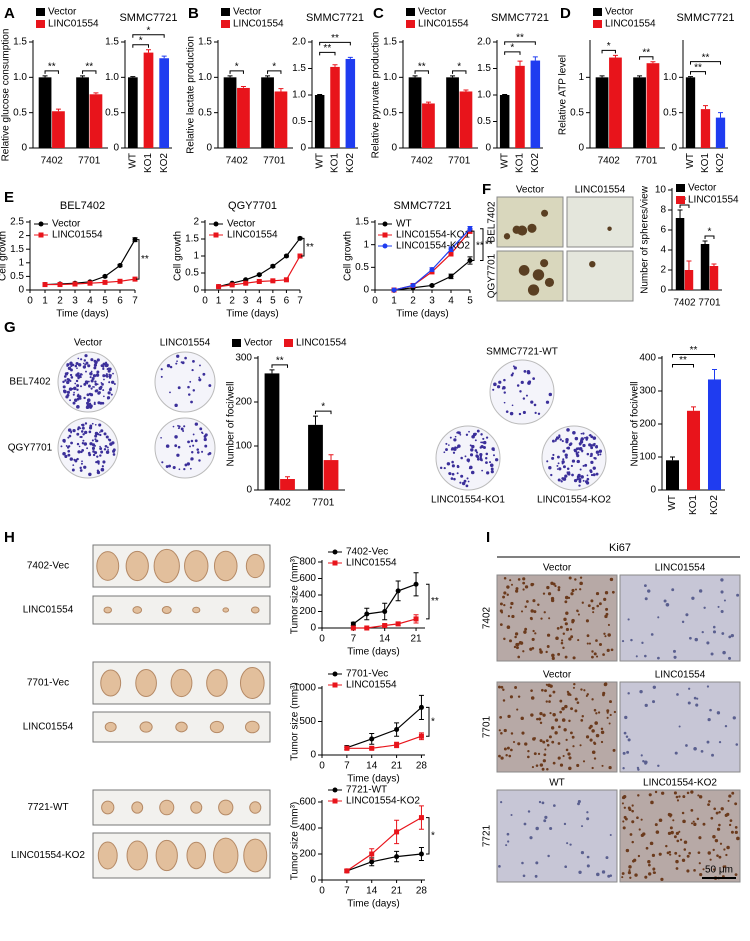 The height and width of the screenshot is (941, 750). What do you see at coordinates (390, 77) in the screenshot?
I see `y-tick-label: 1.0` at bounding box center [390, 77].